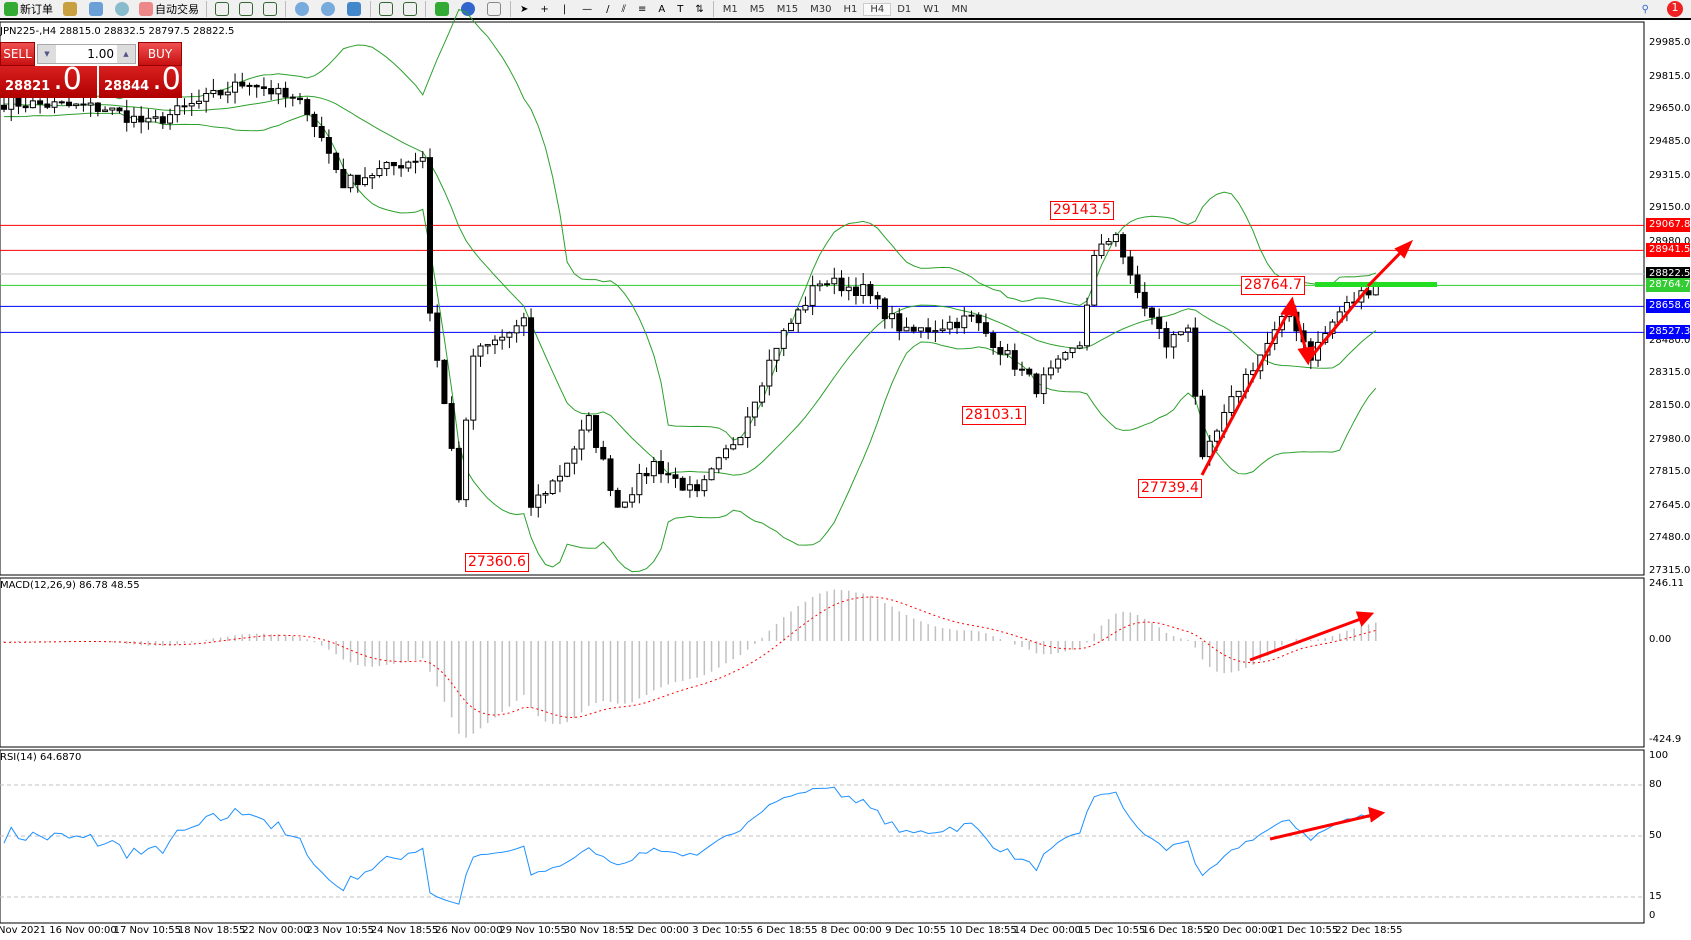  What do you see at coordinates (730, 9) in the screenshot?
I see `timeframe-m1: M1` at bounding box center [730, 9].